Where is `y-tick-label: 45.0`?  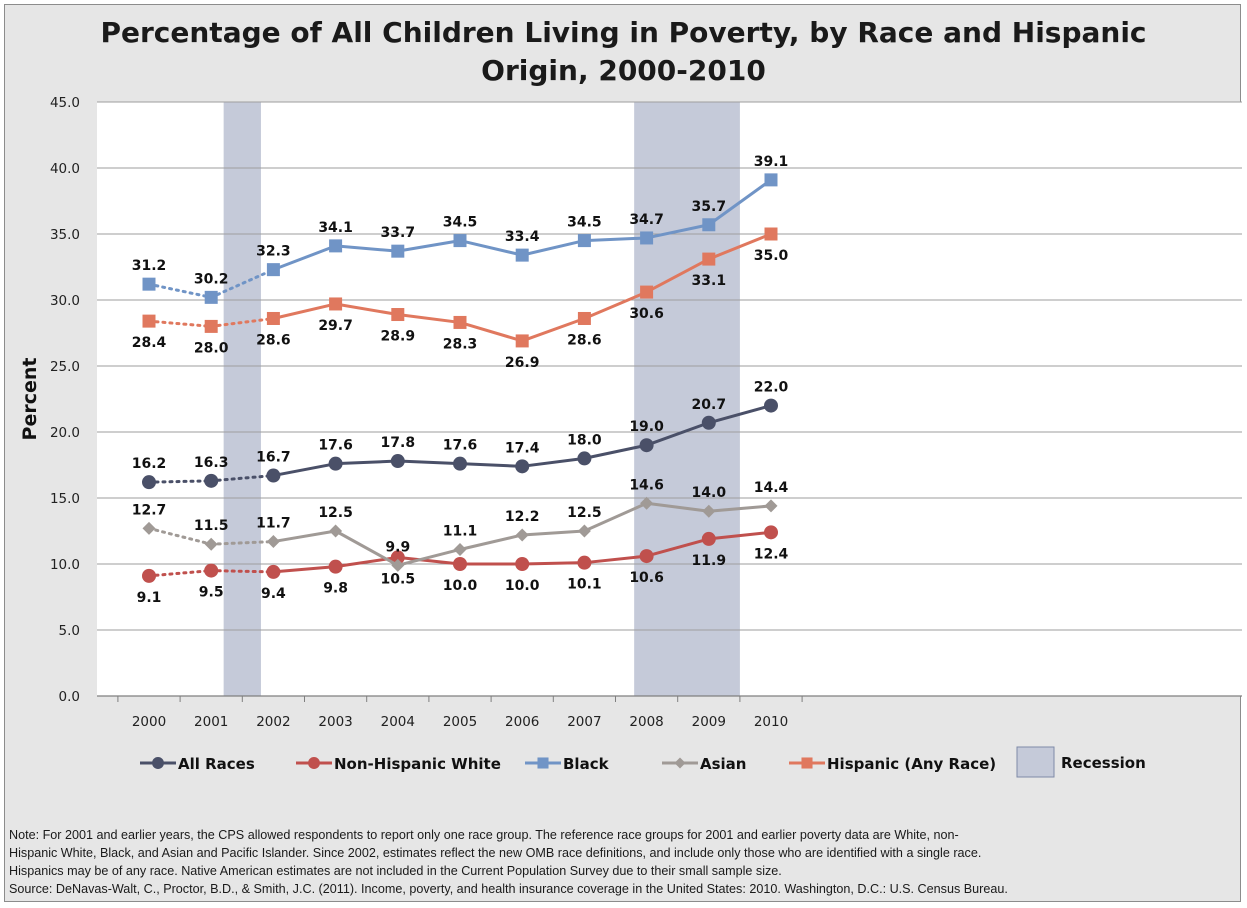 y-tick-label: 45.0 is located at coordinates (65, 103).